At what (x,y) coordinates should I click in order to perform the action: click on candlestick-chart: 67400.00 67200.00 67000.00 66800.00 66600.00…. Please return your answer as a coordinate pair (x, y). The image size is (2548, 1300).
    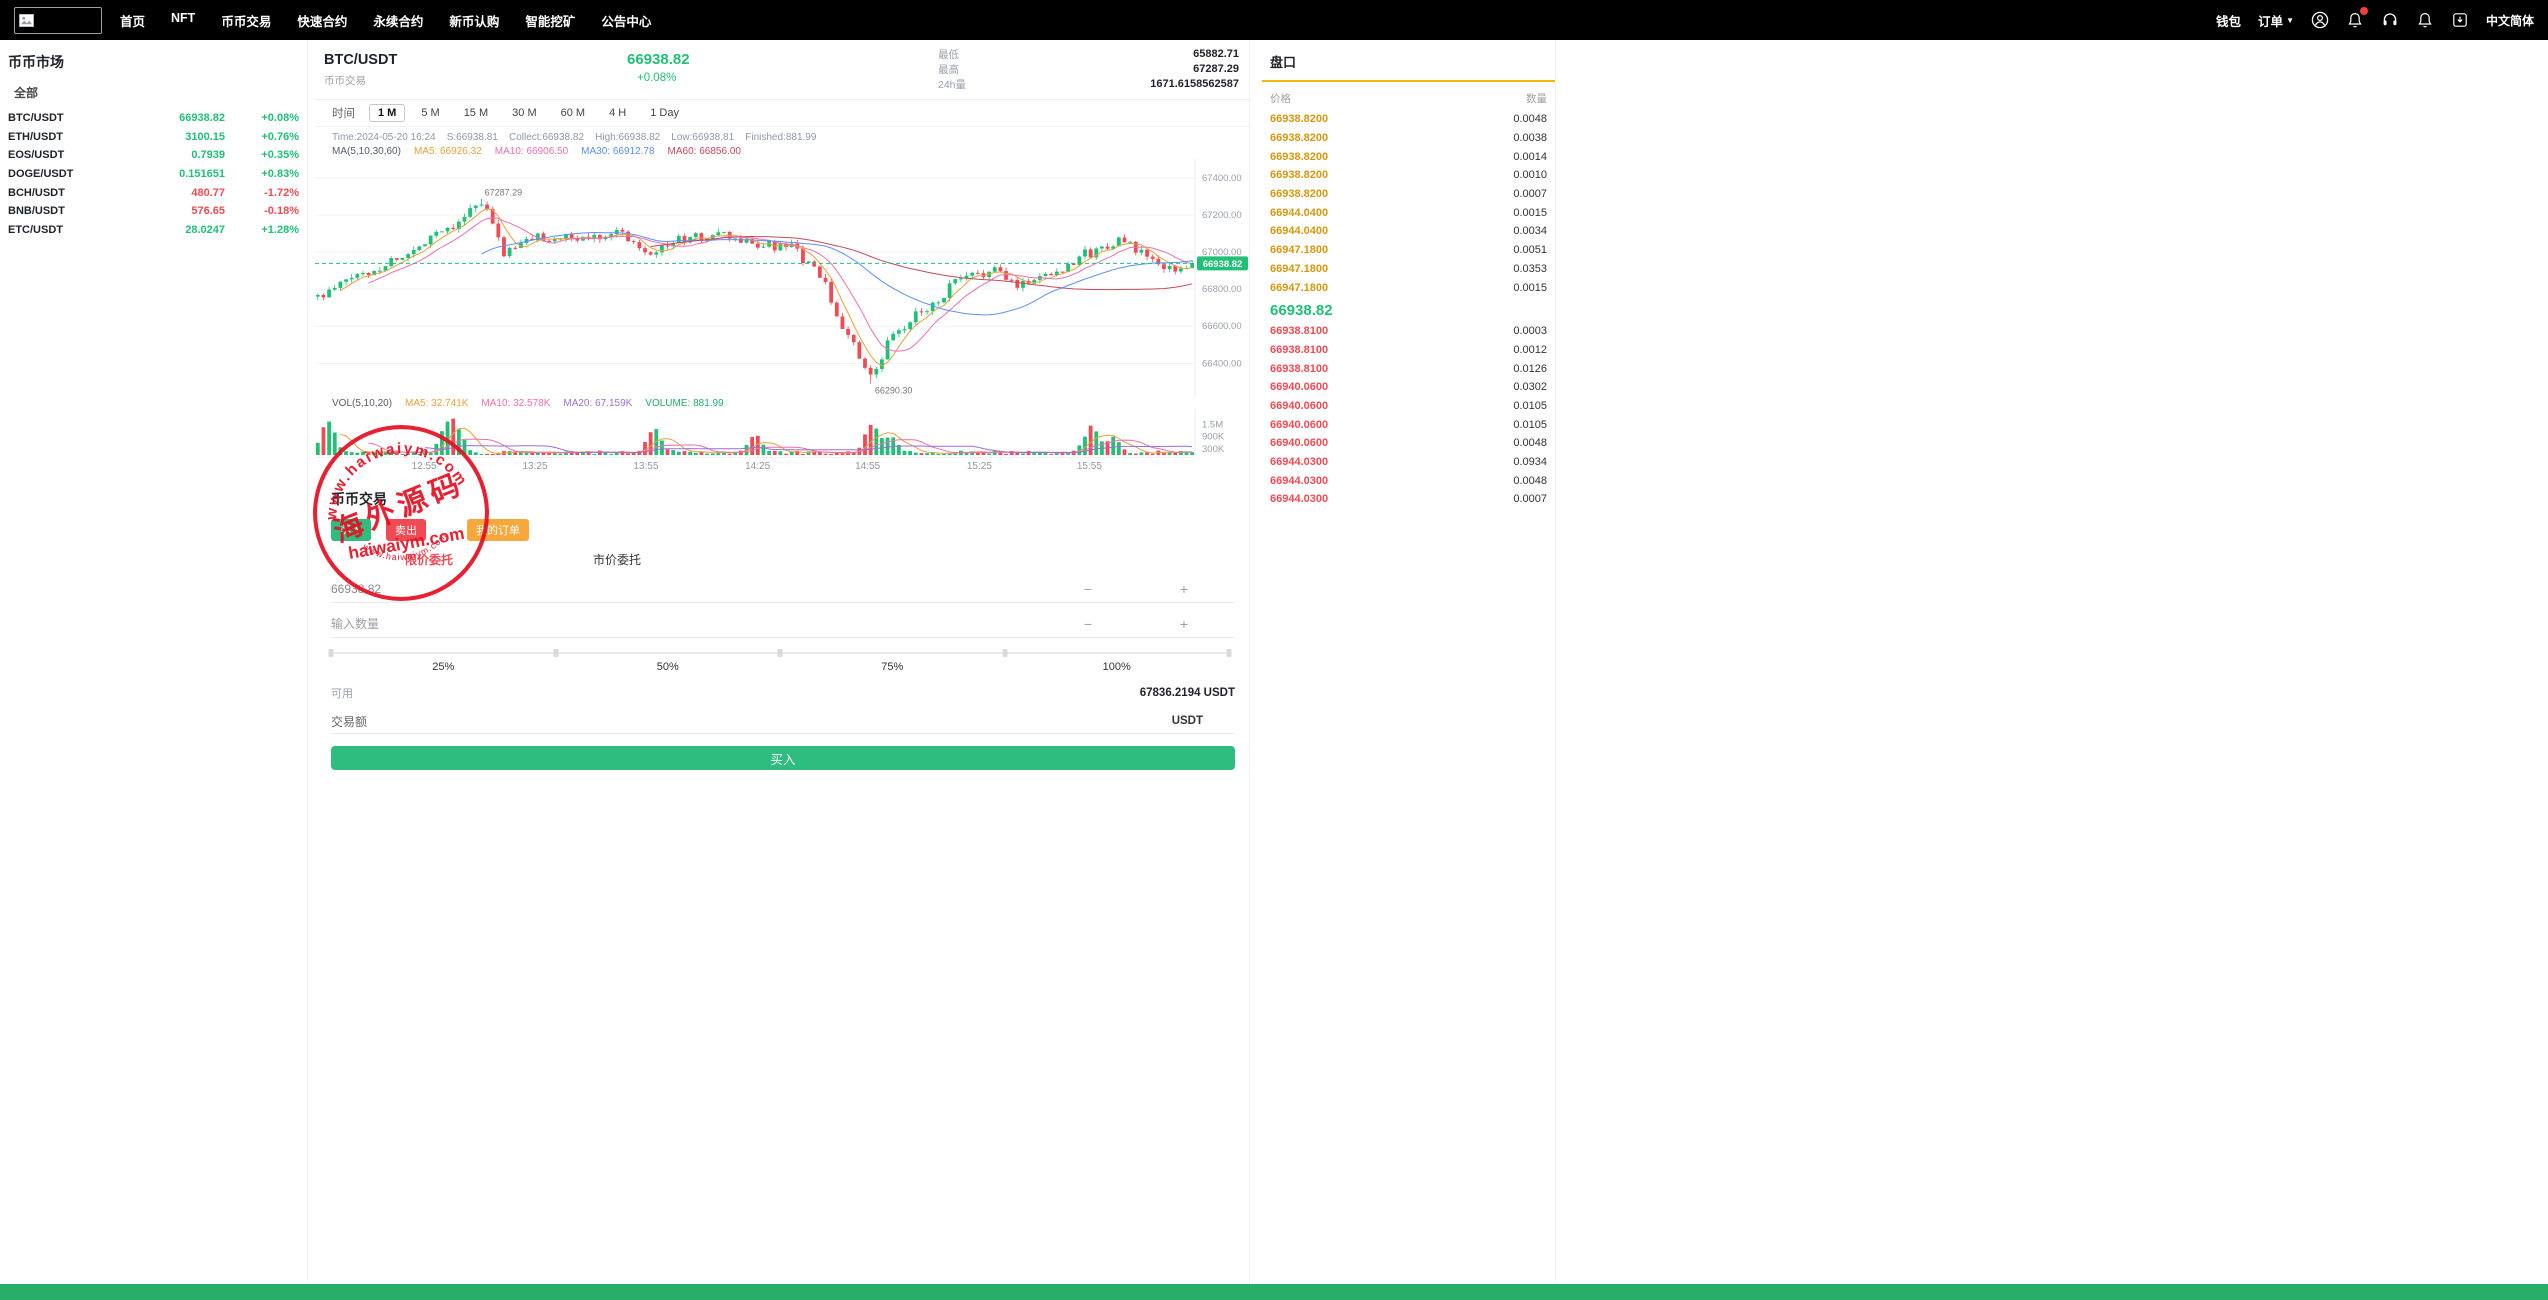
    Looking at the image, I should click on (782, 278).